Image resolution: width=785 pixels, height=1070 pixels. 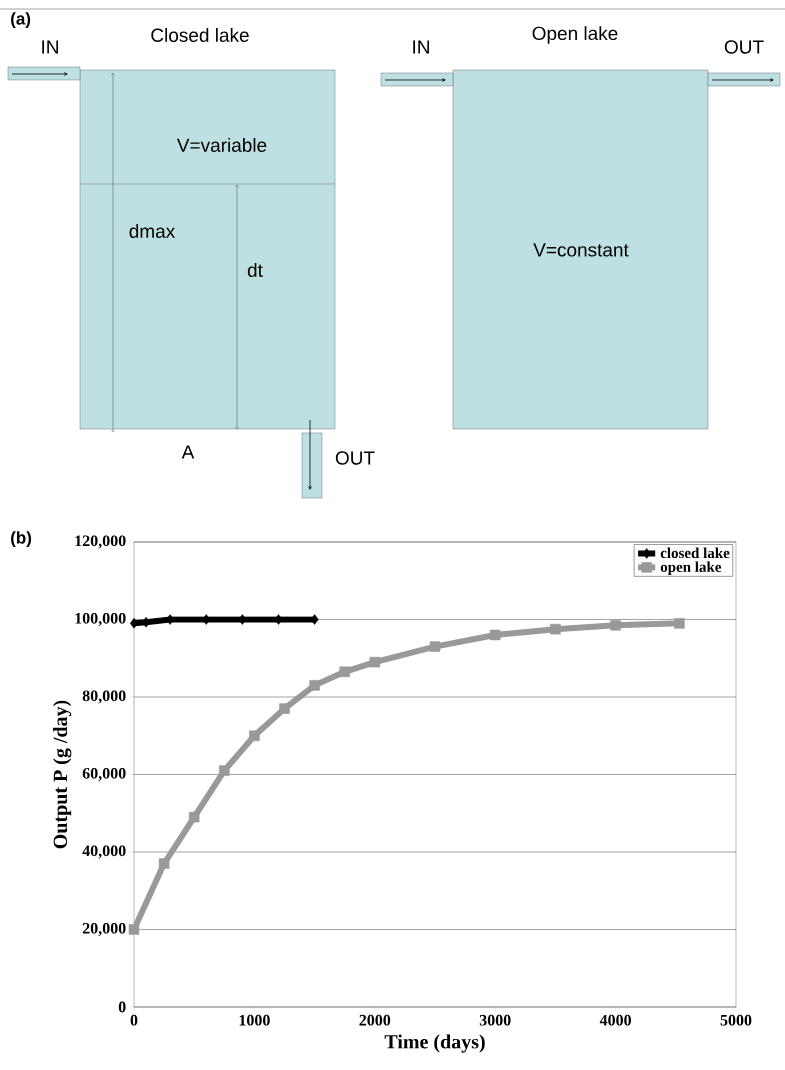 What do you see at coordinates (255, 270) in the screenshot?
I see `text: dt` at bounding box center [255, 270].